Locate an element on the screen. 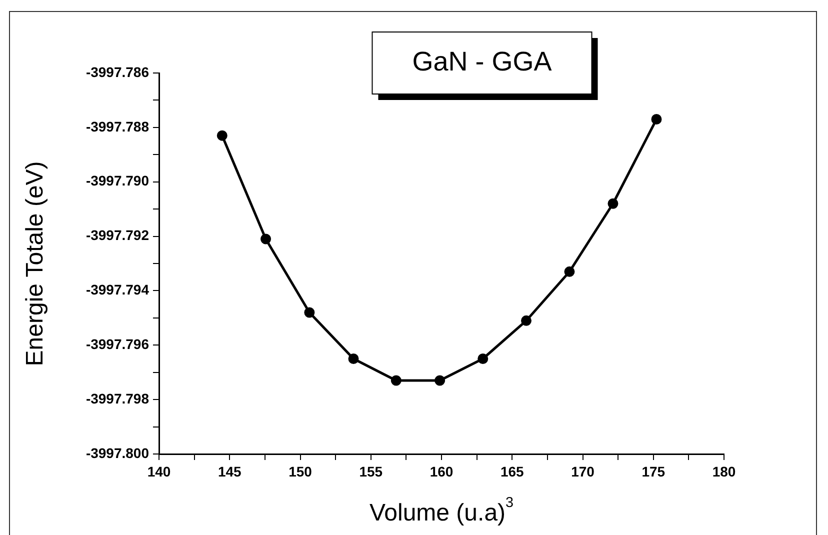  x-tick-label: 180 is located at coordinates (724, 471).